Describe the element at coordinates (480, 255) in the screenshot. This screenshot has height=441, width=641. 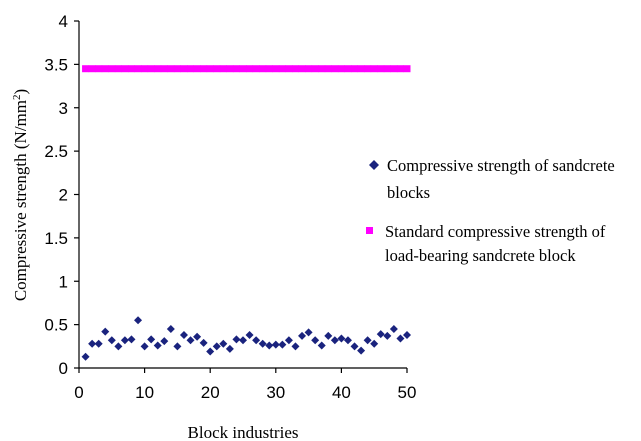
I see `legend-label-series-2-line-2: load-bearing sandcrete block` at that location.